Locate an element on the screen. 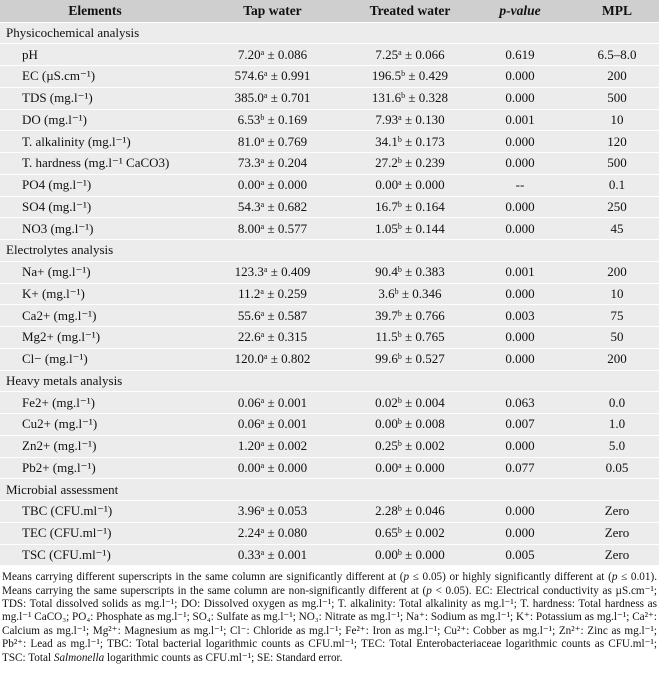 The height and width of the screenshot is (674, 659). value-cell: 6.53b ± 0.169 is located at coordinates (272, 120).